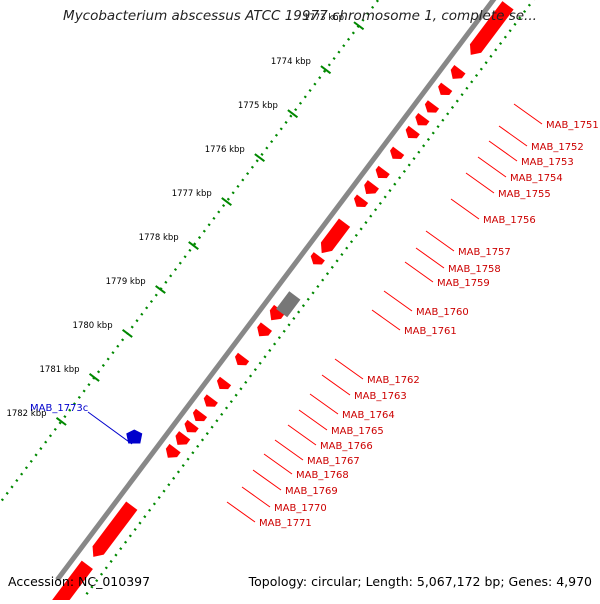  I want to click on kbp-tick-label: 1776 kbp, so click(225, 150).